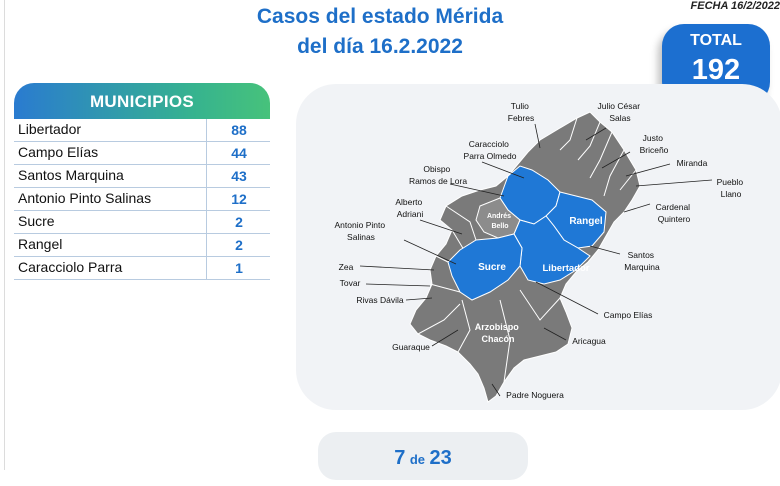  Describe the element at coordinates (440, 458) in the screenshot. I see `page-total: 23` at that location.